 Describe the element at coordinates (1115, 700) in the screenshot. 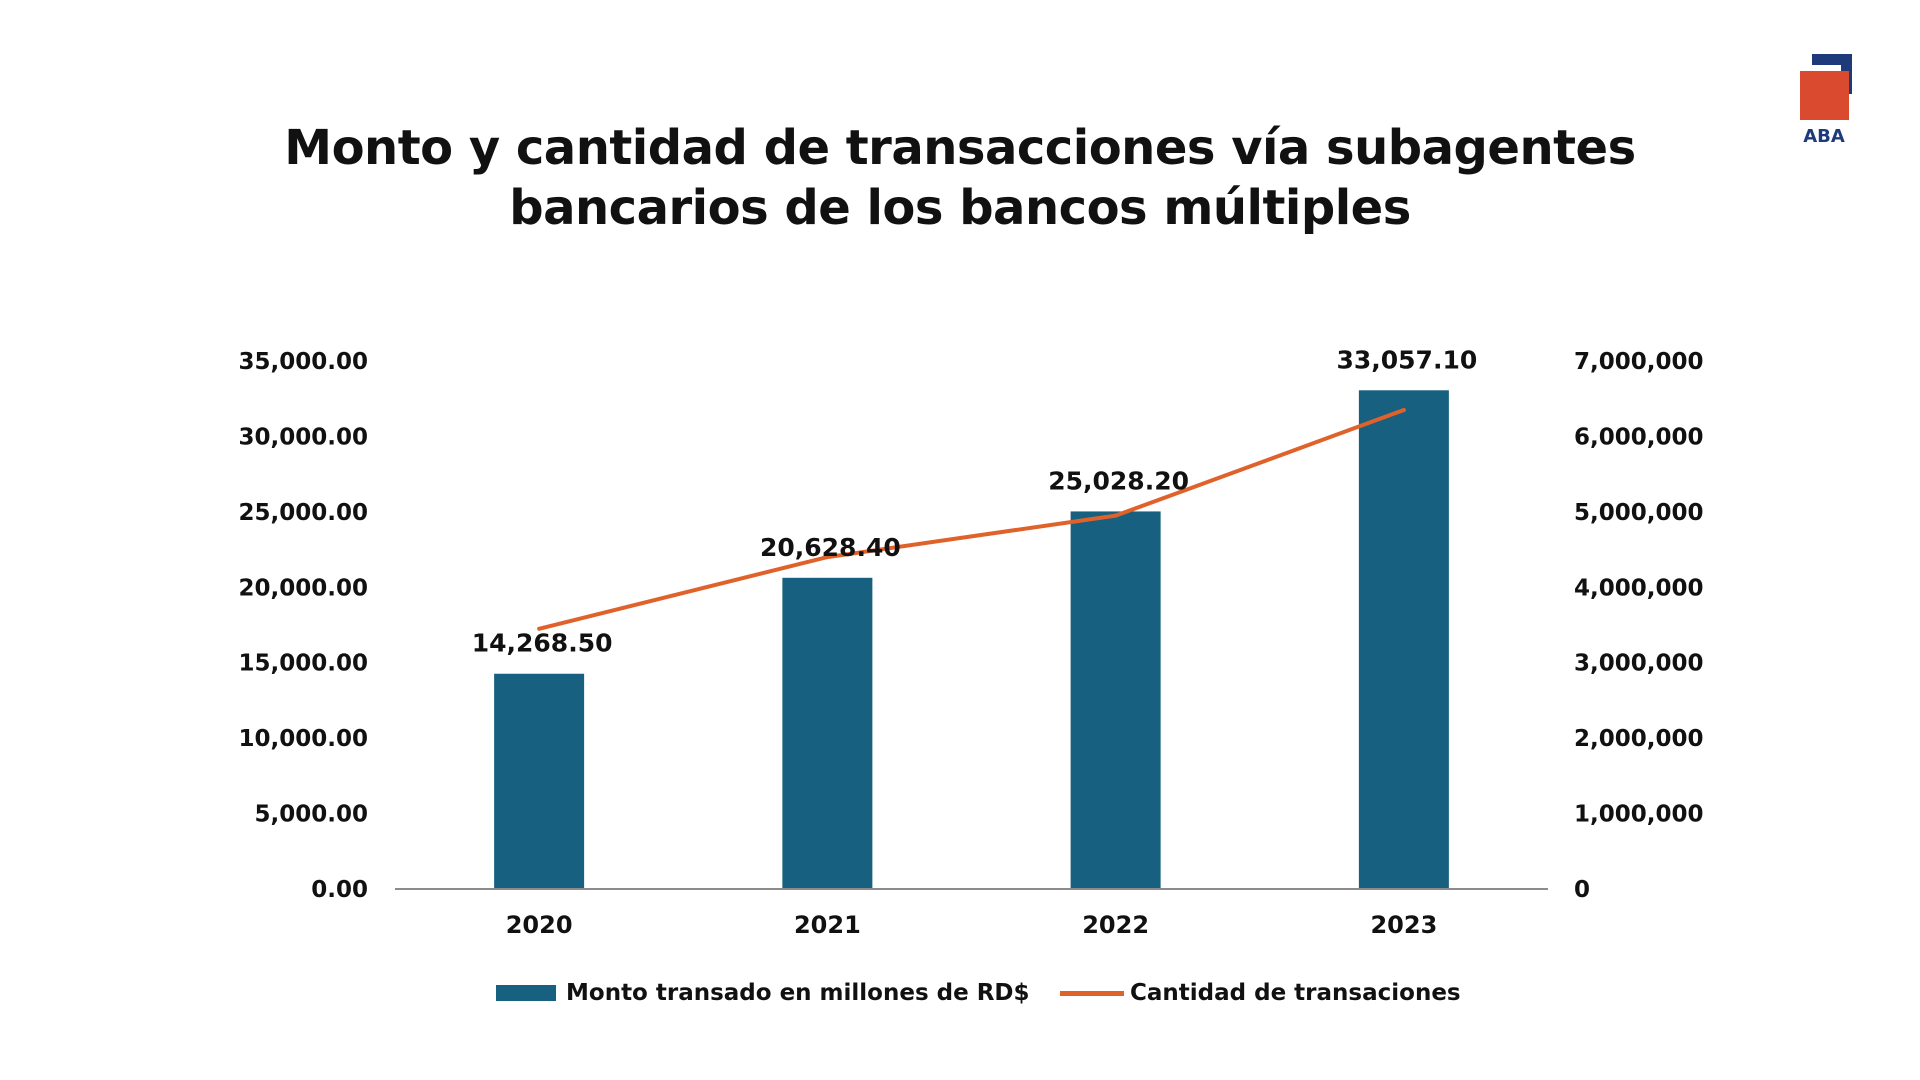

I see `bar-2022` at that location.